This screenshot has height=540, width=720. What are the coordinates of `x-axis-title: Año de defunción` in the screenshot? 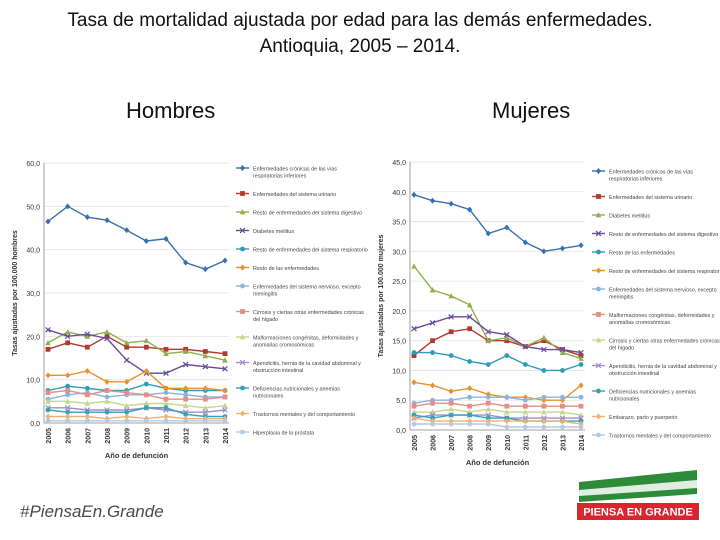 It's located at (137, 455).